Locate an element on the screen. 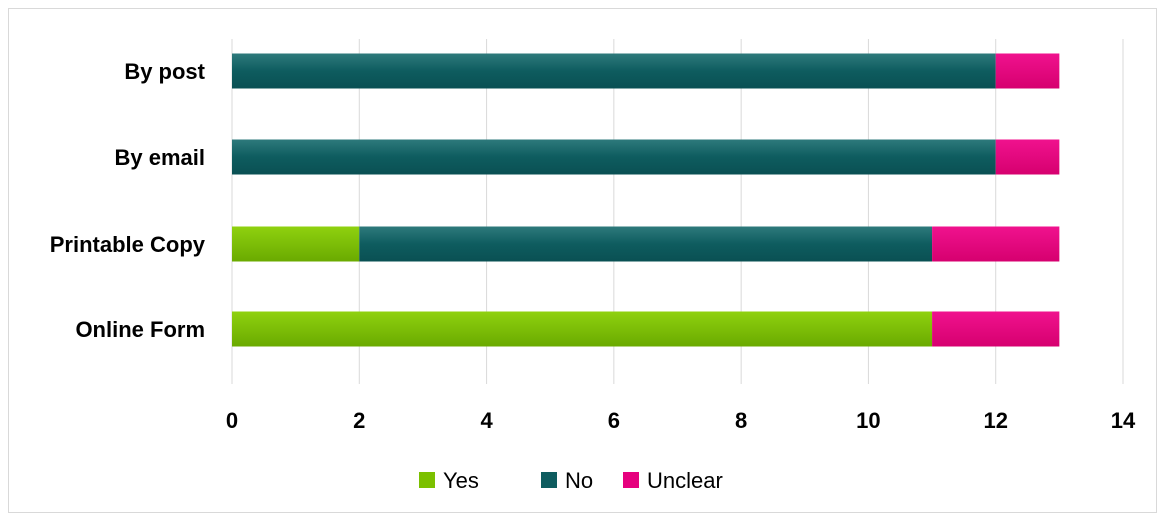 Image resolution: width=1159 pixels, height=515 pixels. x-tick-label: 10 is located at coordinates (868, 420).